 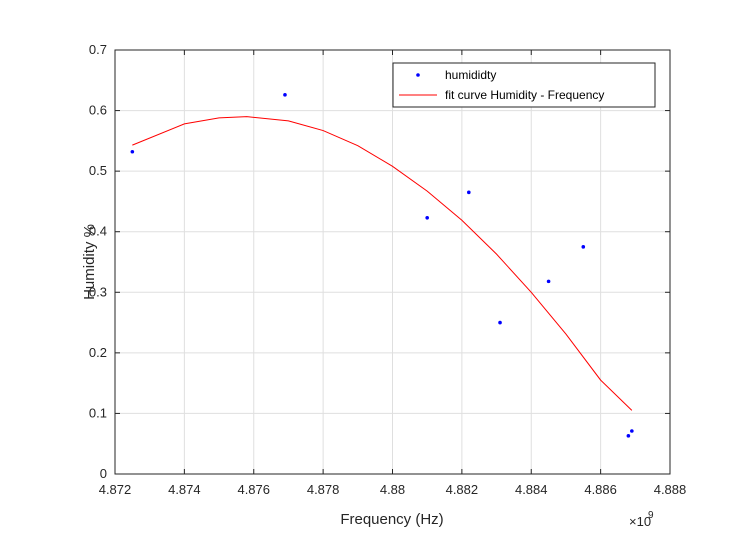 What do you see at coordinates (98, 291) in the screenshot?
I see `y-tick-label: 0.3` at bounding box center [98, 291].